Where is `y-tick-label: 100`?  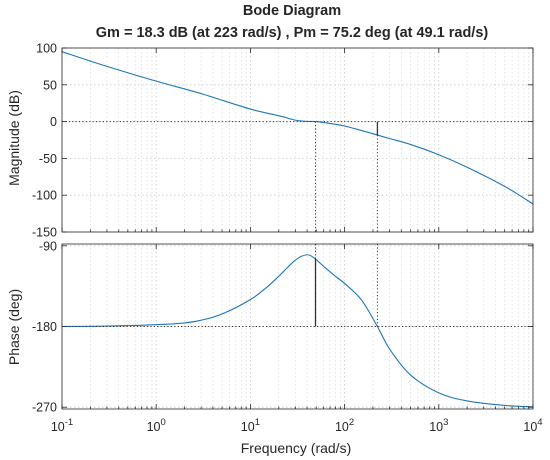 y-tick-label: 100 is located at coordinates (46, 49).